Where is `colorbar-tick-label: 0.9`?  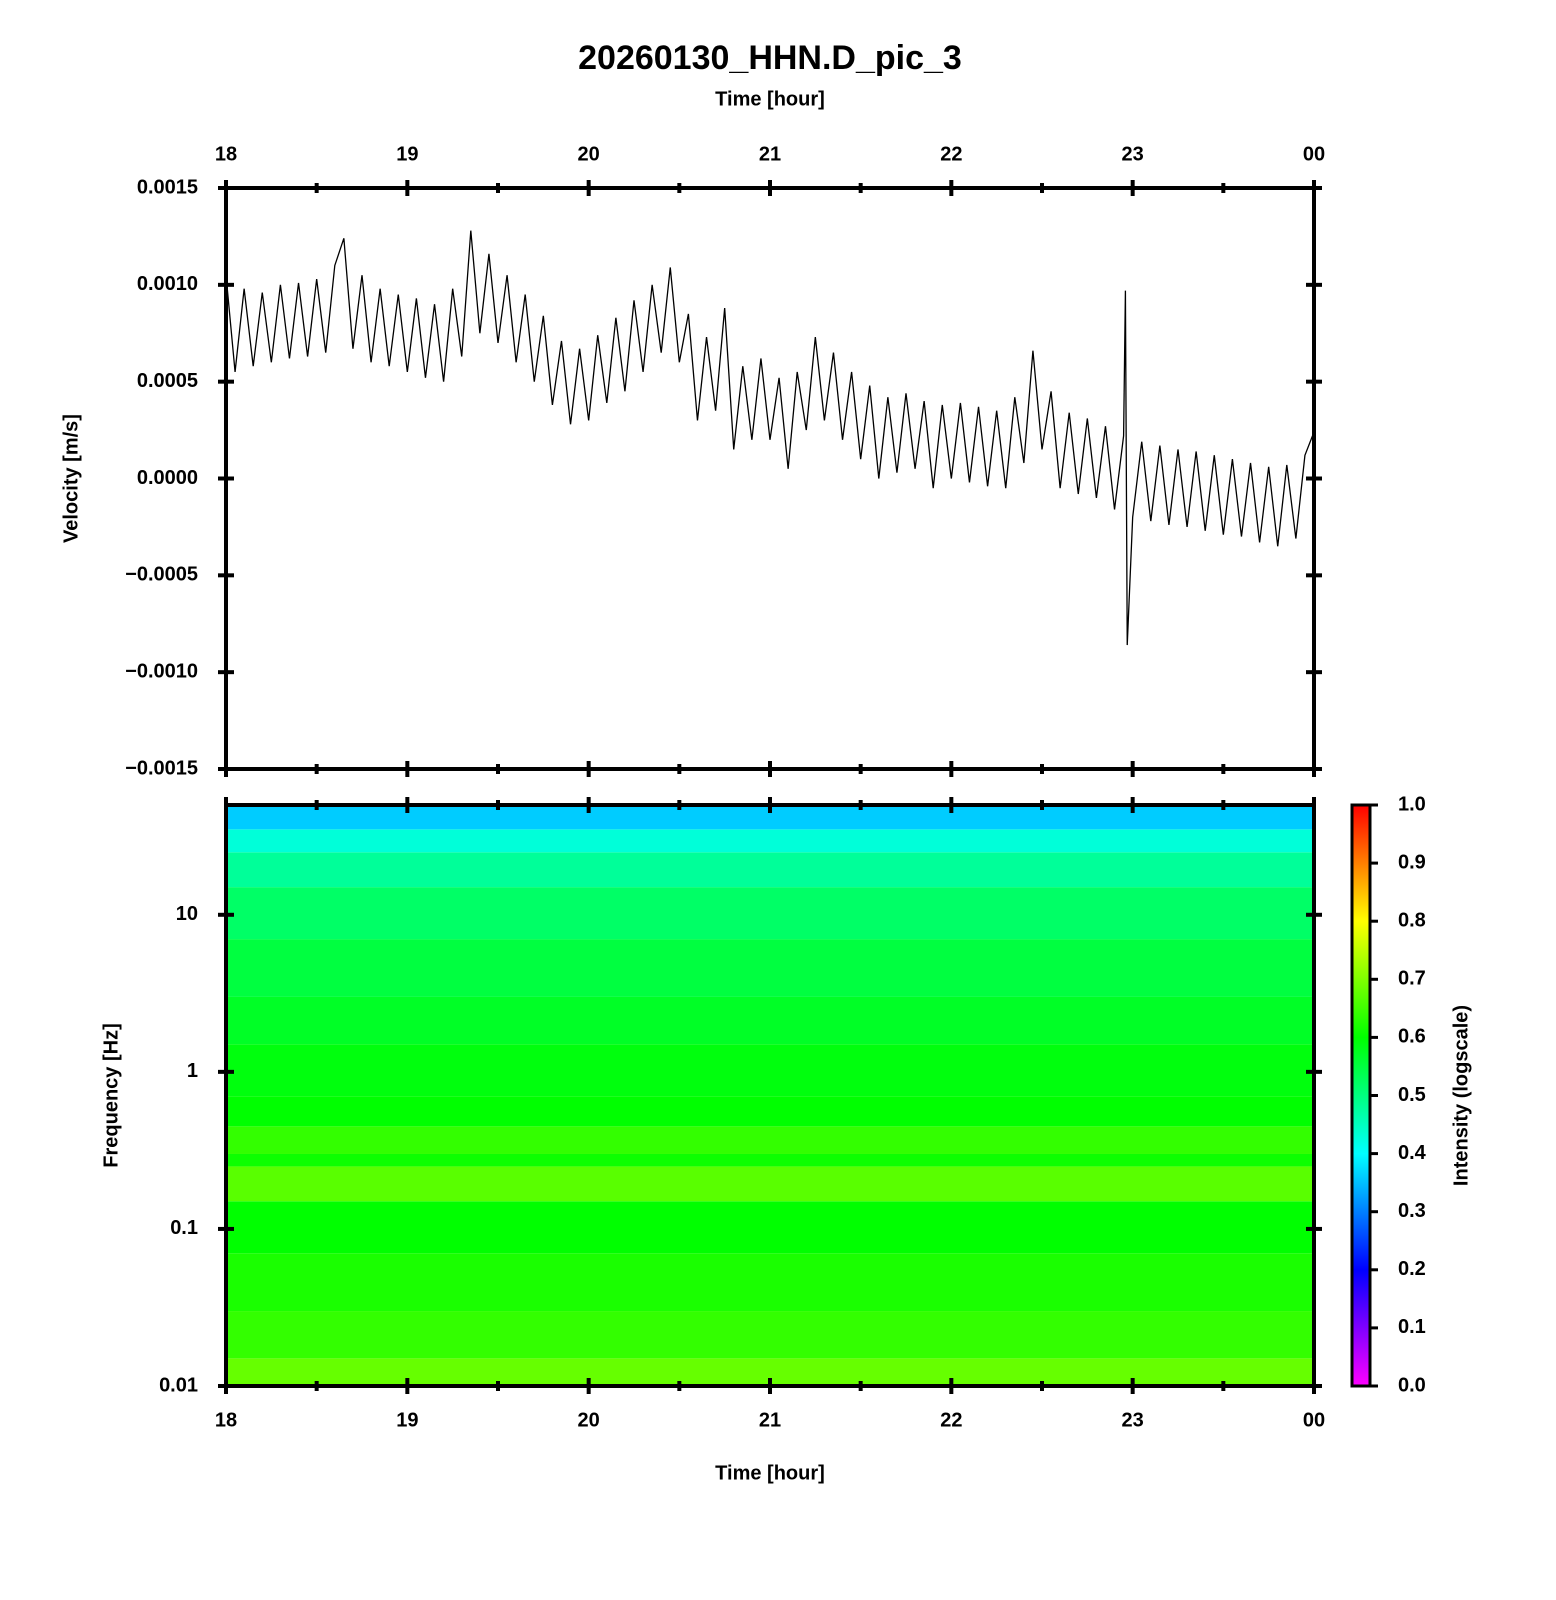 colorbar-tick-label: 0.9 is located at coordinates (1412, 862).